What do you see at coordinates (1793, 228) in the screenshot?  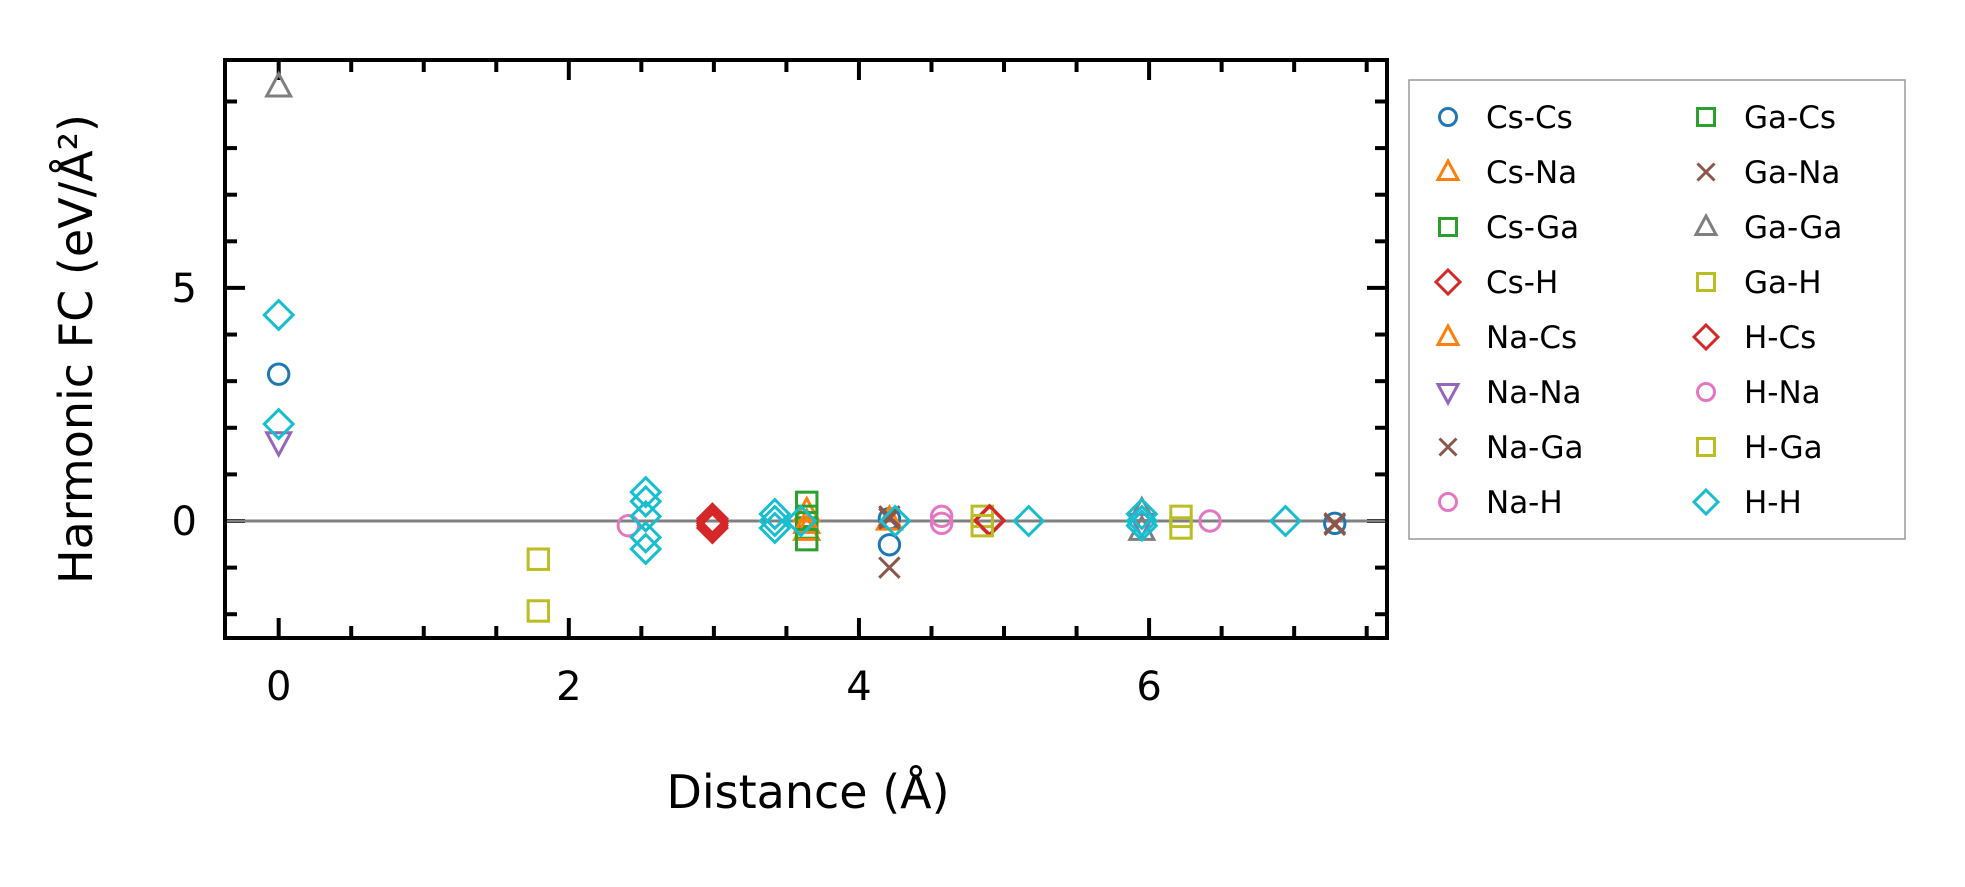 I see `legend-label: Ga-Ga` at bounding box center [1793, 228].